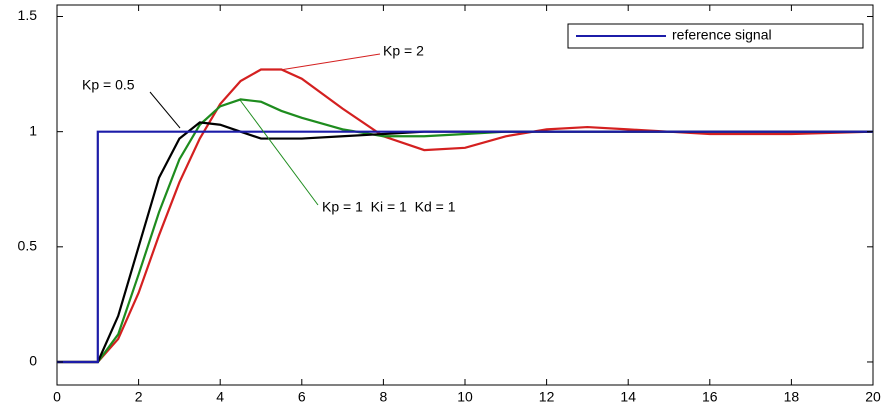 The image size is (888, 407). I want to click on y-tick-label: 1, so click(33, 130).